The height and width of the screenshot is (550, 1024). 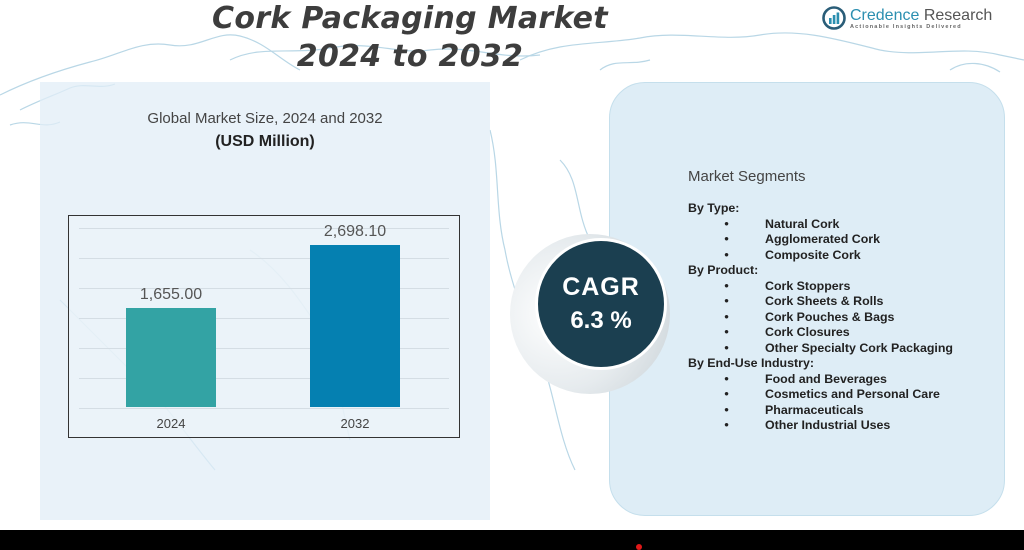 I want to click on segment-list-item: • Composite Cork, so click(x=848, y=256).